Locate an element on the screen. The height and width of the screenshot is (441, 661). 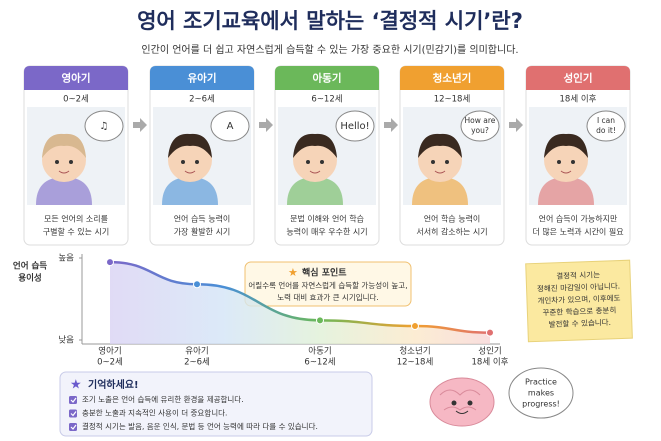
y-tick-label: 낮음 is located at coordinates (66, 340).